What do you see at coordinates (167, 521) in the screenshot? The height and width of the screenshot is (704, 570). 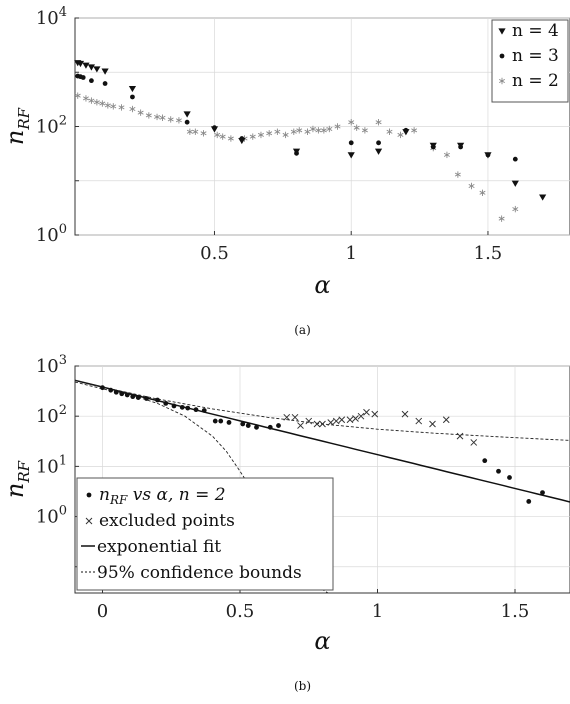 I see `panel-b-legend-label-excluded: excluded points` at bounding box center [167, 521].